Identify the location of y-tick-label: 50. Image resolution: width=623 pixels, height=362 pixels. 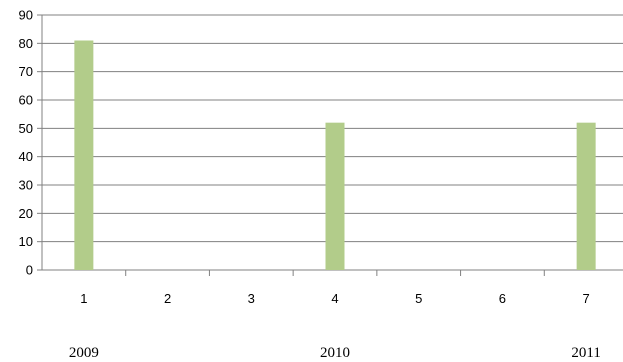
(26, 128).